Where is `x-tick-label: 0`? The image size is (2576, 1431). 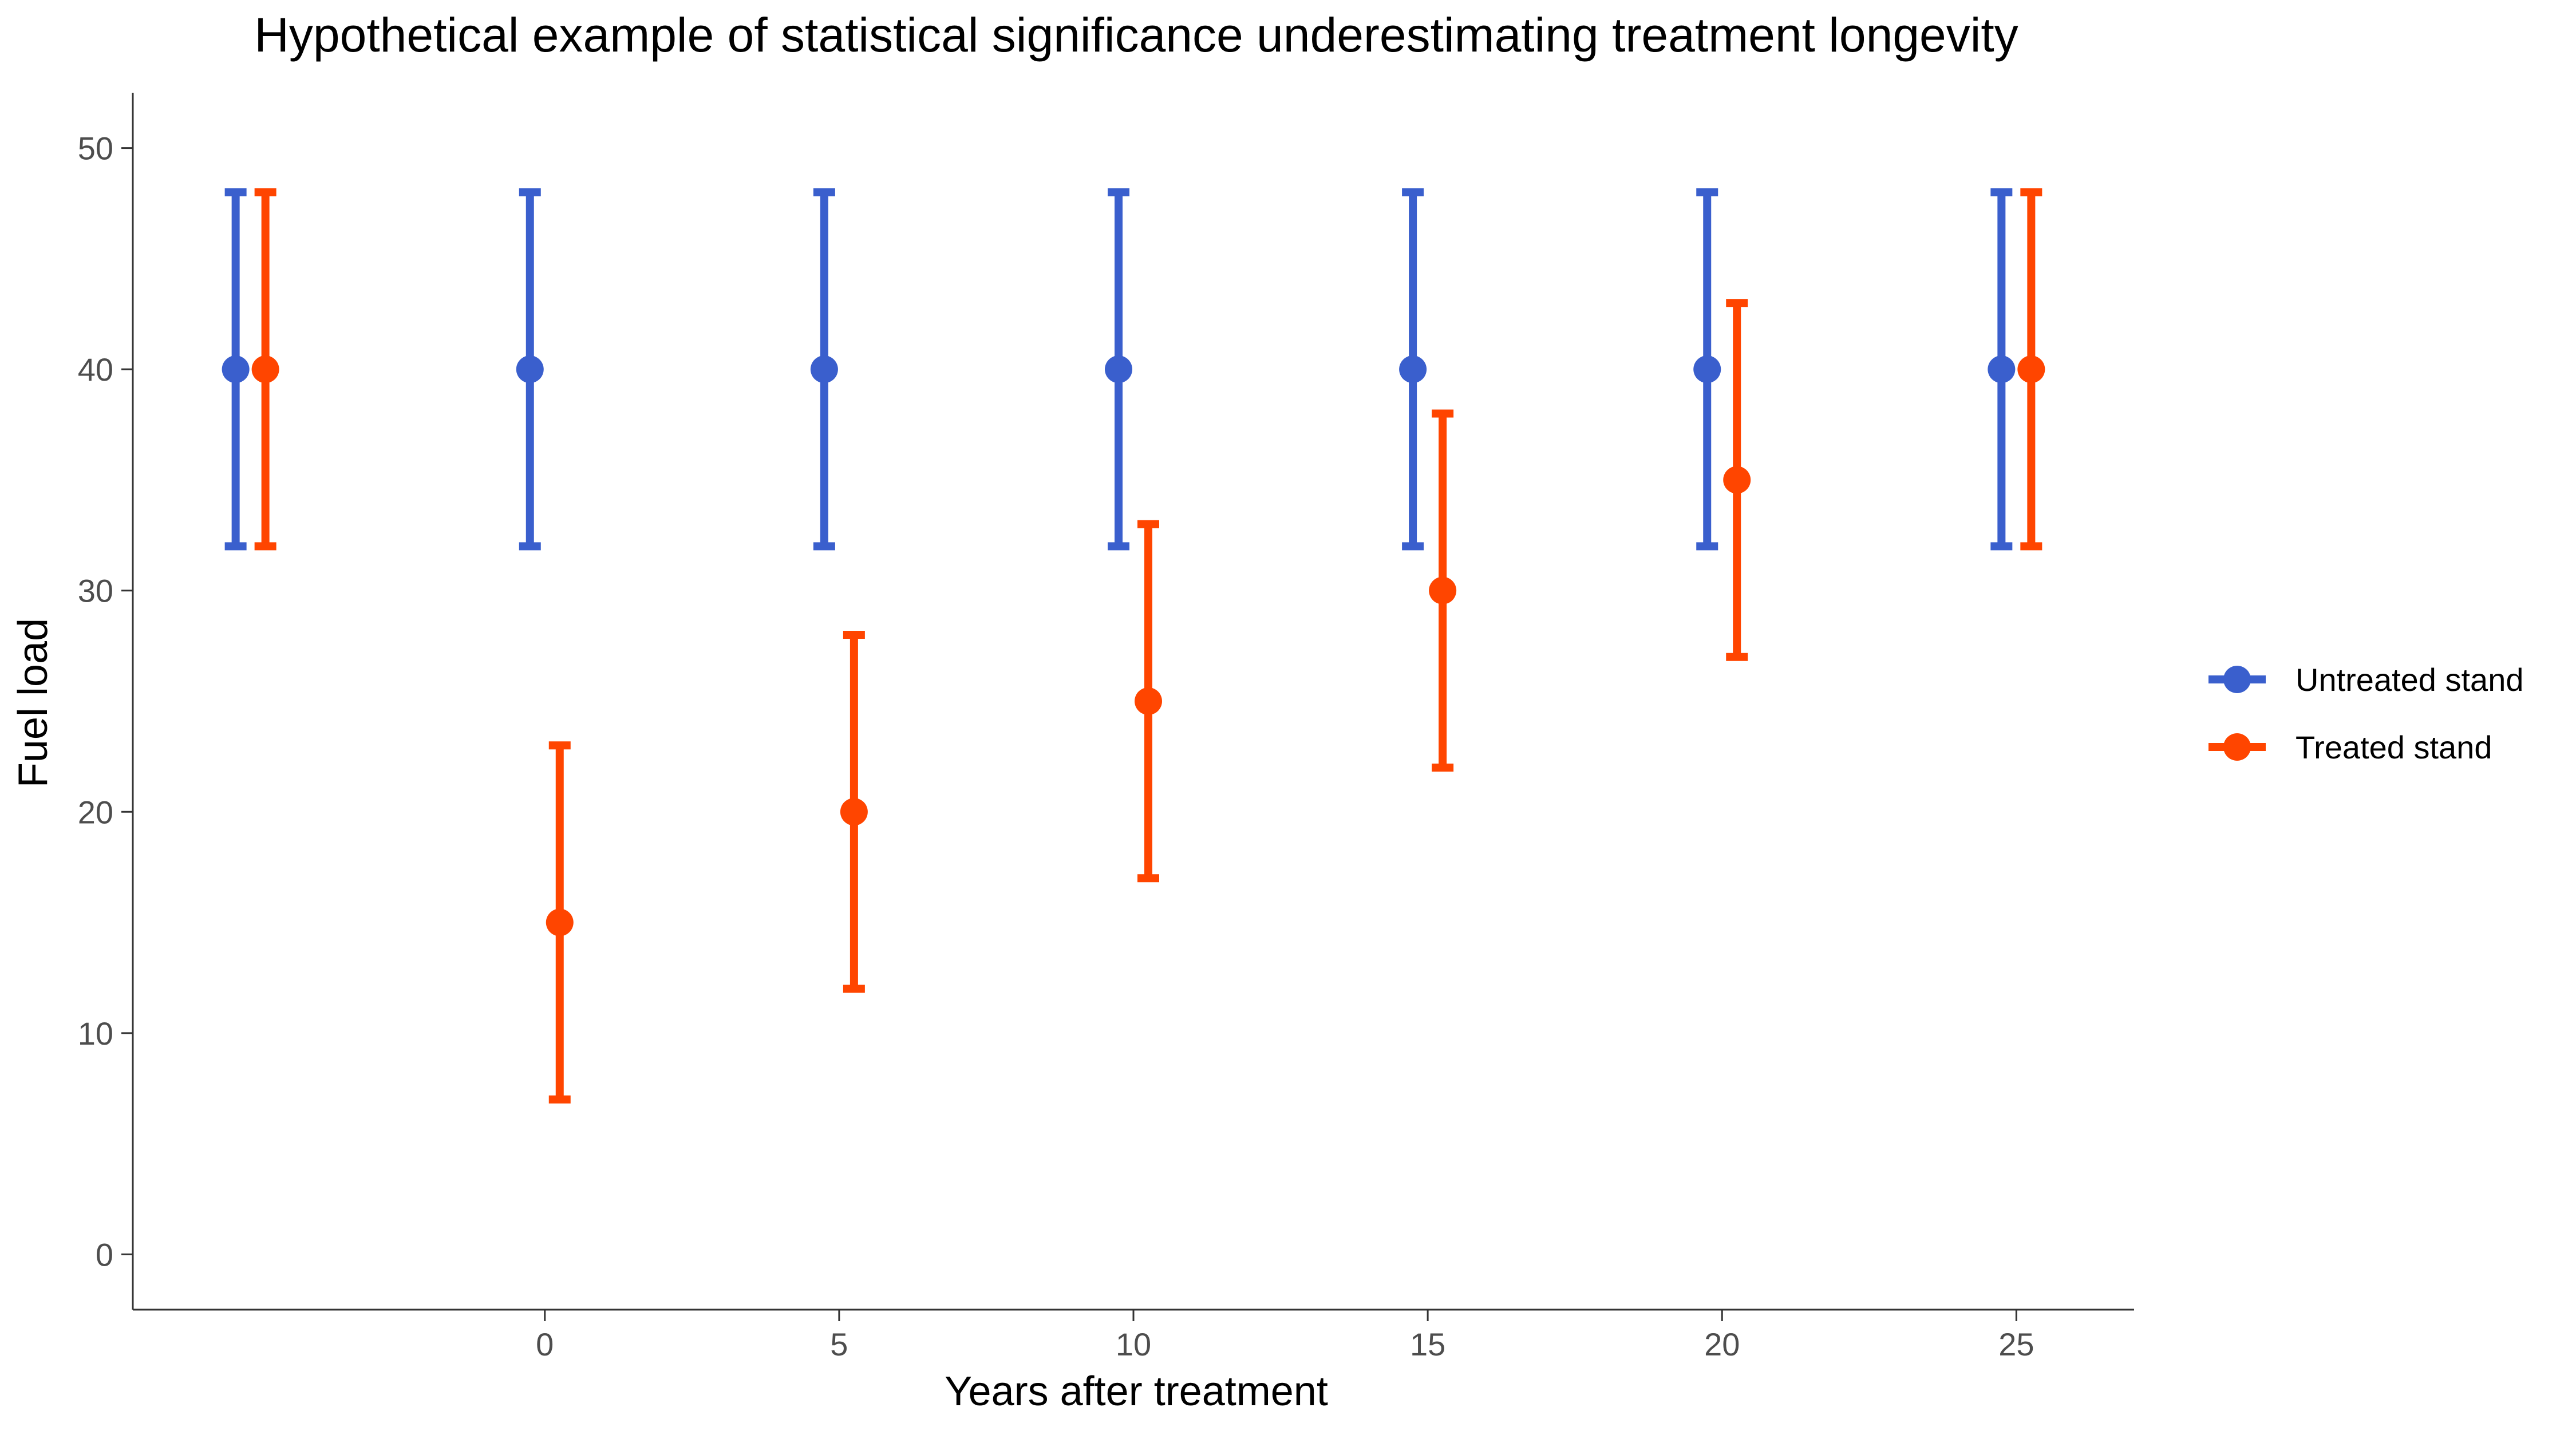
x-tick-label: 0 is located at coordinates (545, 1344).